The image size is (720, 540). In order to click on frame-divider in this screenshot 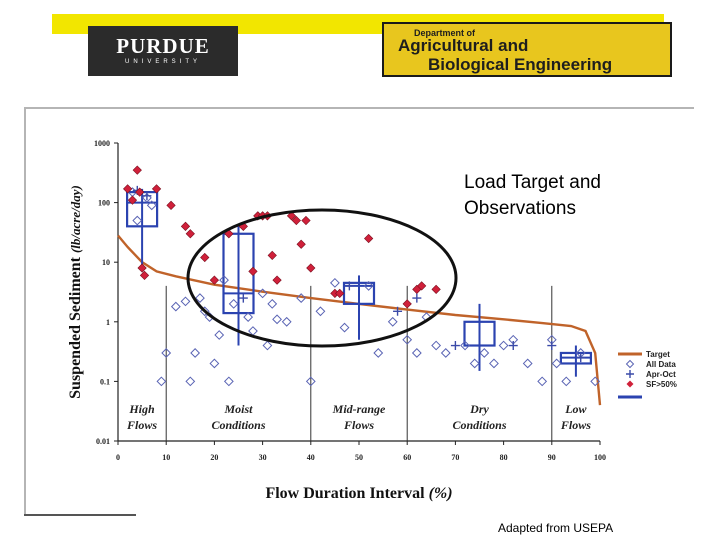, I will do `click(80, 515)`.